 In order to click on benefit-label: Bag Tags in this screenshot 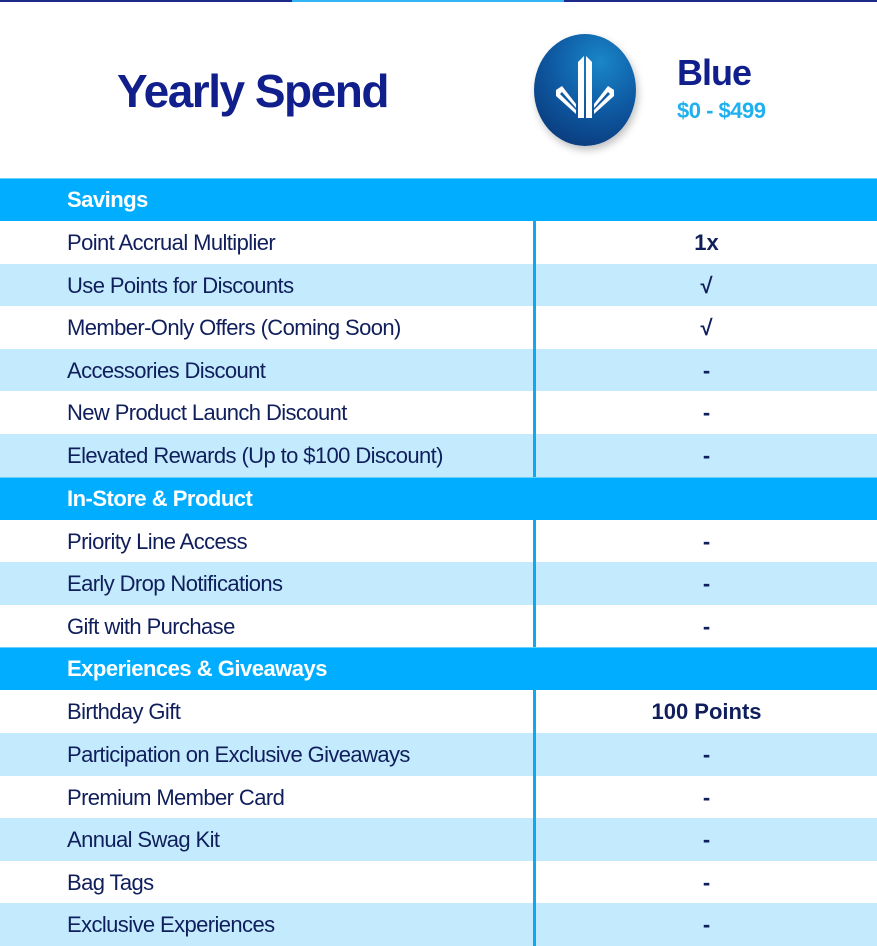, I will do `click(110, 882)`.